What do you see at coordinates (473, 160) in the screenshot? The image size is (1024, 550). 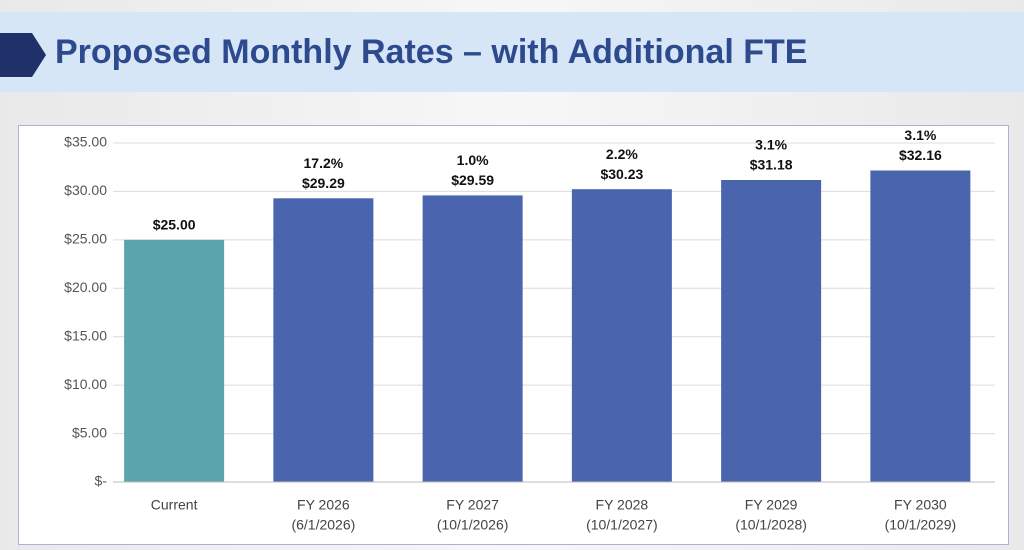 I see `change-label: 1.0%` at bounding box center [473, 160].